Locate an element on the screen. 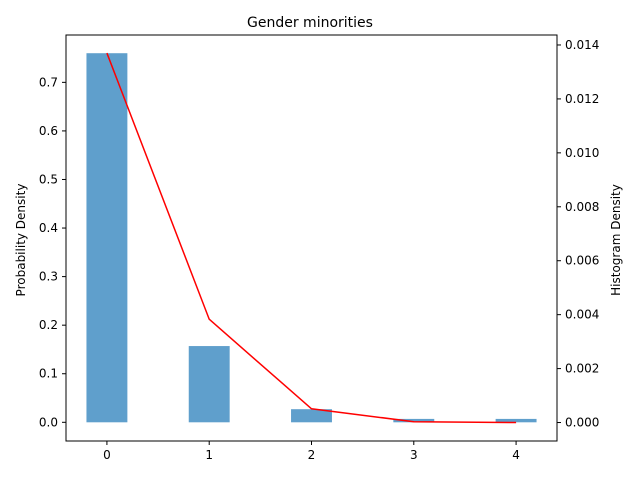  x-tick-label: 2 is located at coordinates (312, 455).